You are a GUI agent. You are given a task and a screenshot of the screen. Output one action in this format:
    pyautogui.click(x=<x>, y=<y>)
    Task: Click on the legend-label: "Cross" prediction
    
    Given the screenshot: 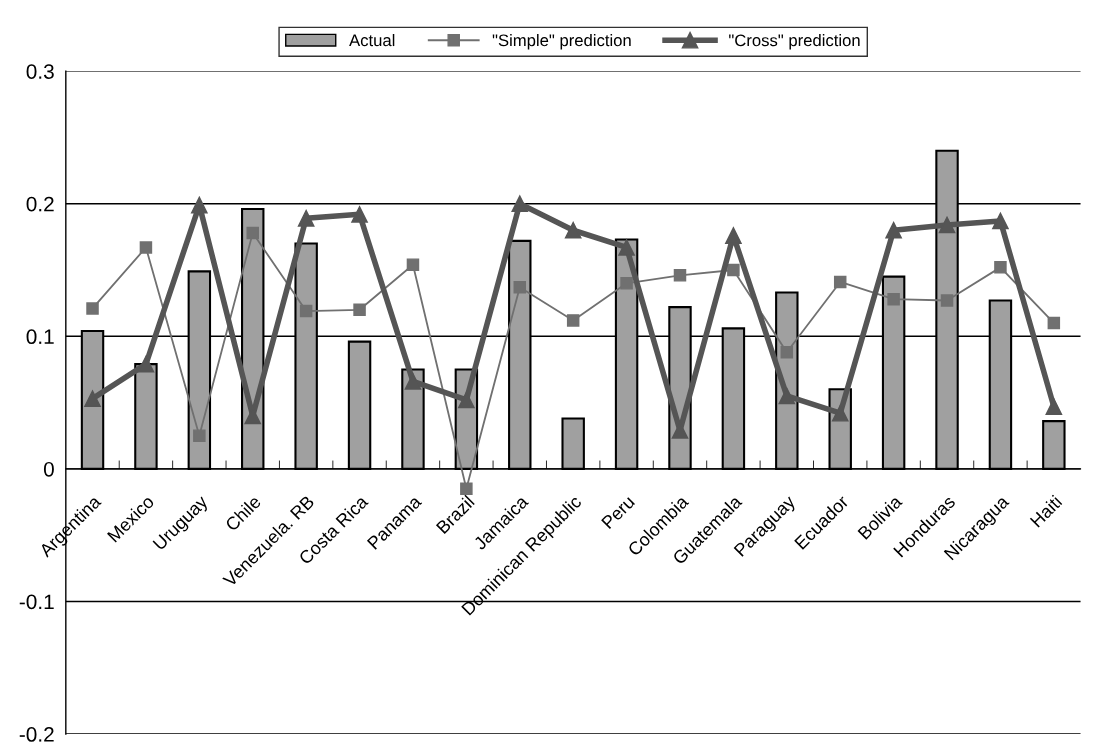 What is the action you would take?
    pyautogui.click(x=794, y=41)
    